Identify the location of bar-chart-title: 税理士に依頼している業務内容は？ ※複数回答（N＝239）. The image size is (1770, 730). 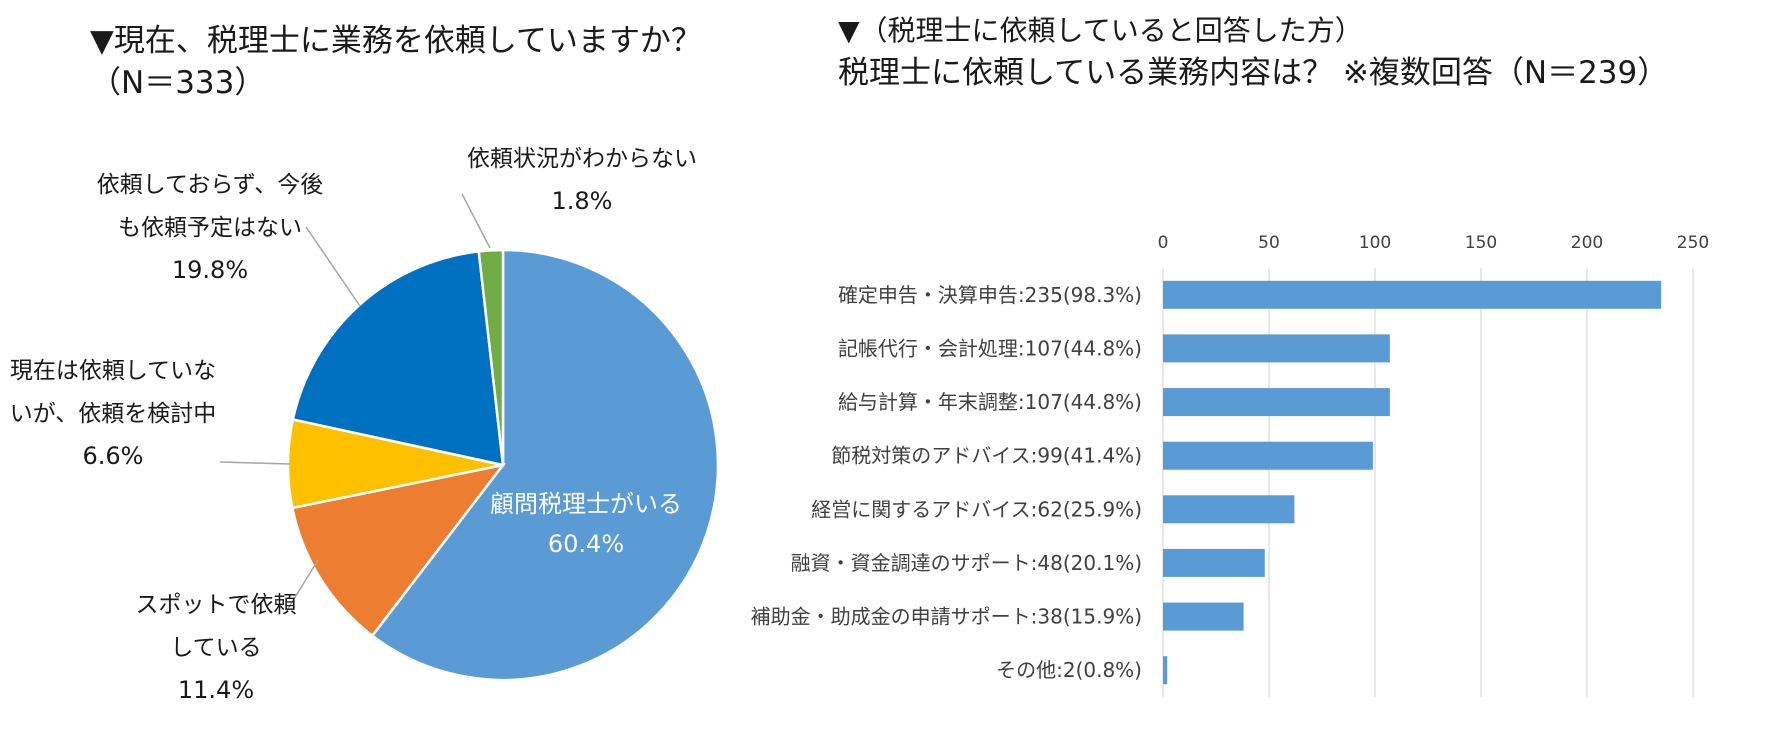
(1253, 73).